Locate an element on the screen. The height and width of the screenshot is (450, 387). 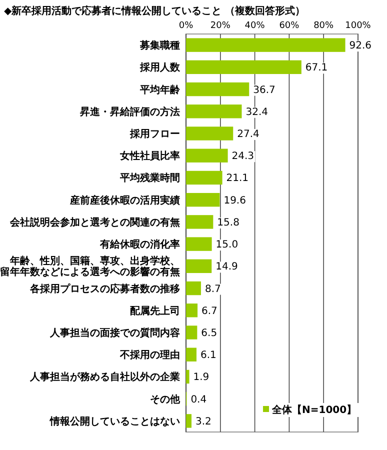
text: 19.6 is located at coordinates (235, 200).